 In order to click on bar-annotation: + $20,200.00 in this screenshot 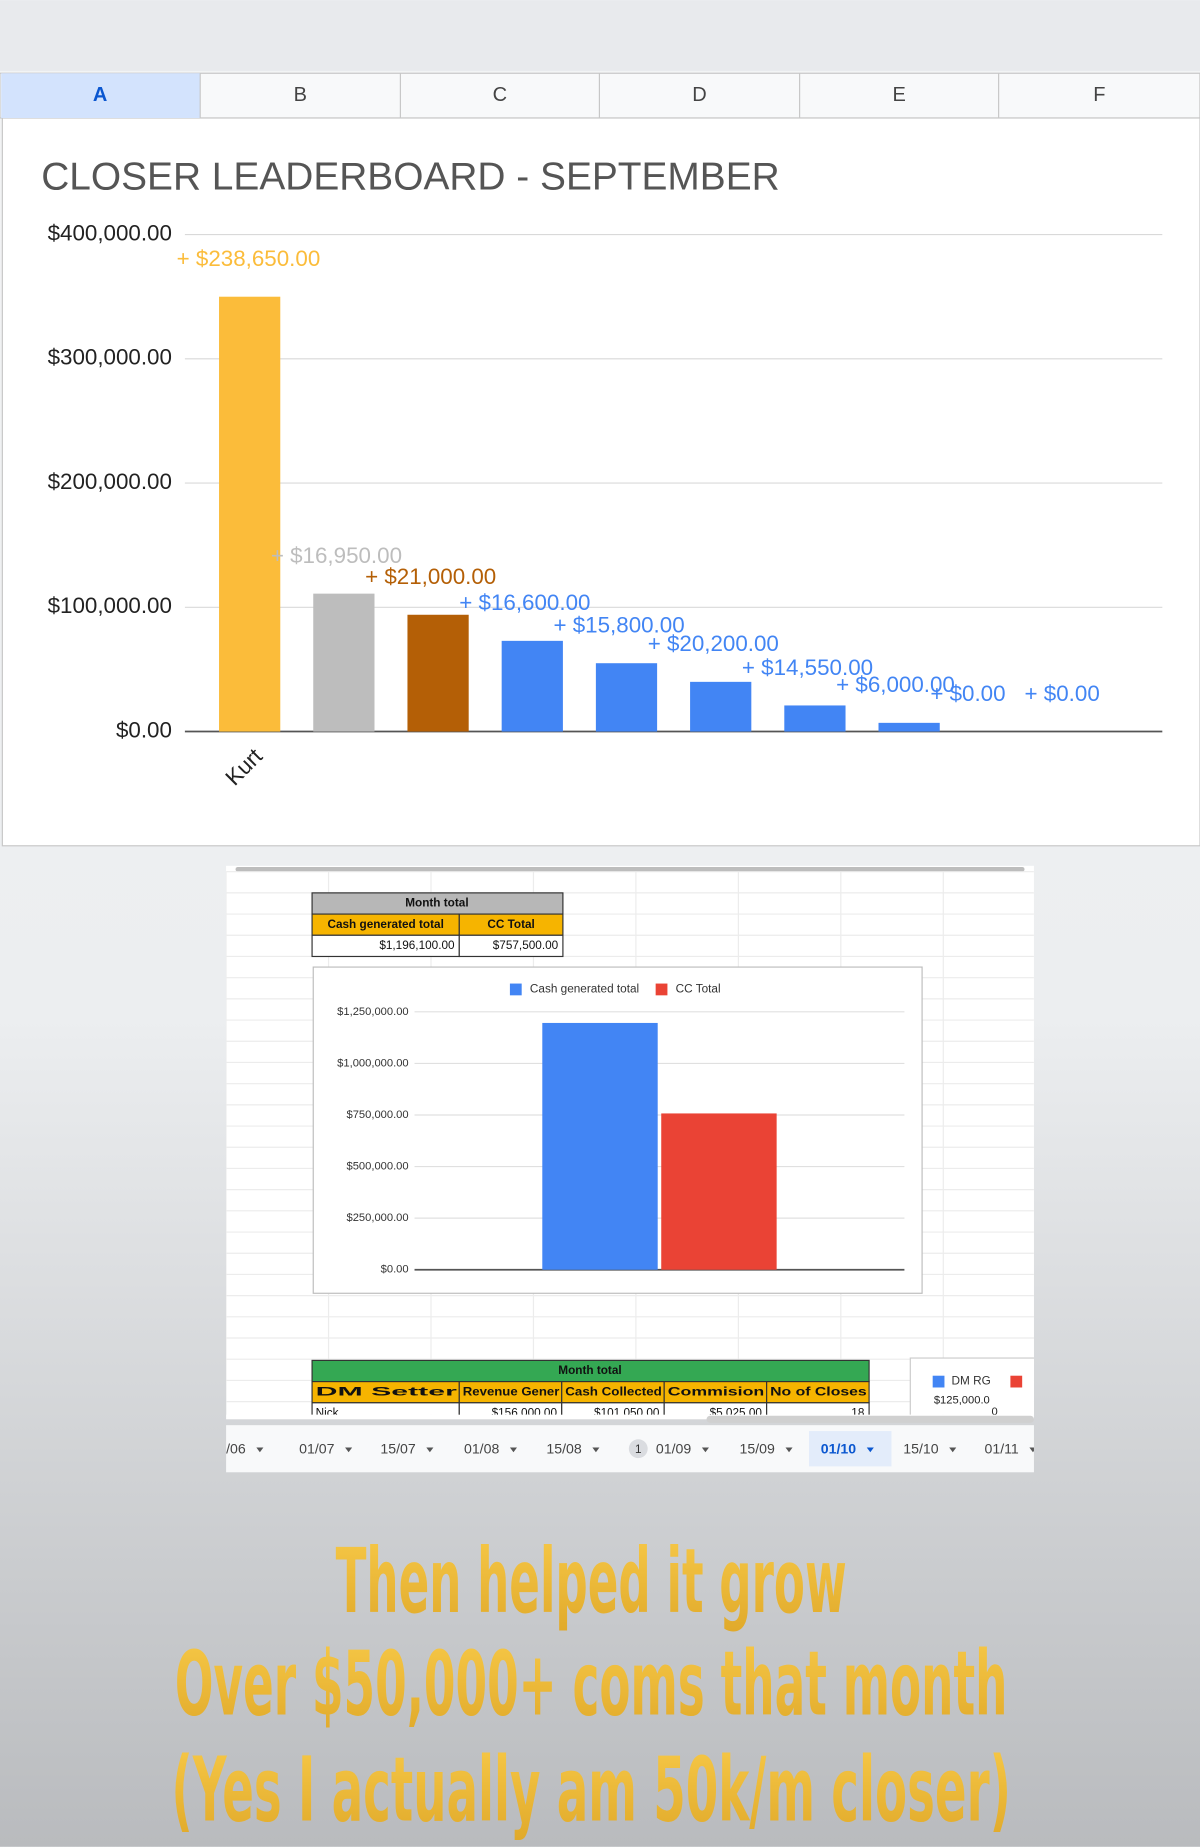, I will do `click(713, 643)`.